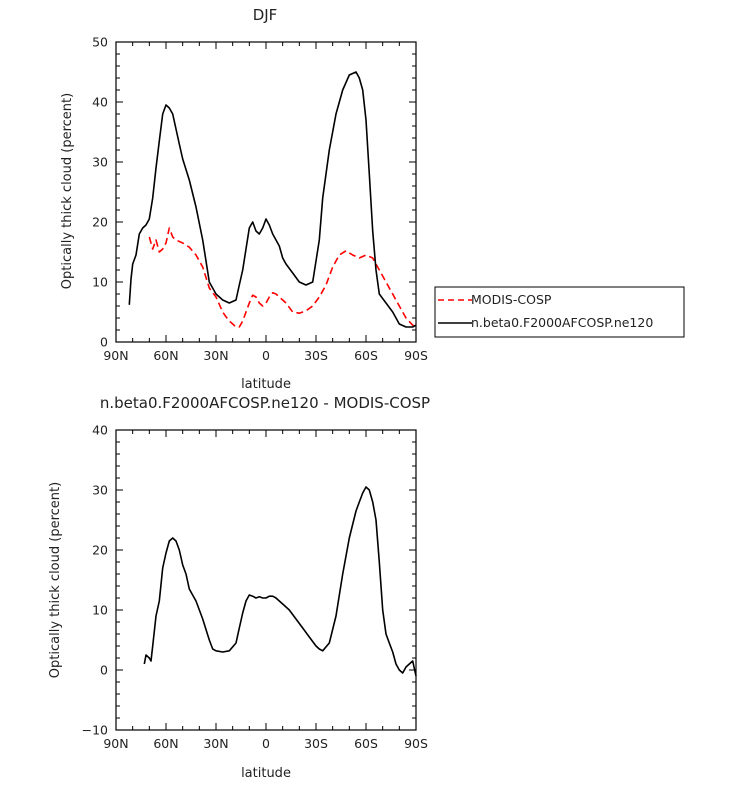  I want to click on series-line-n-beta0-f2000afcosp-ne120, so click(272, 199).